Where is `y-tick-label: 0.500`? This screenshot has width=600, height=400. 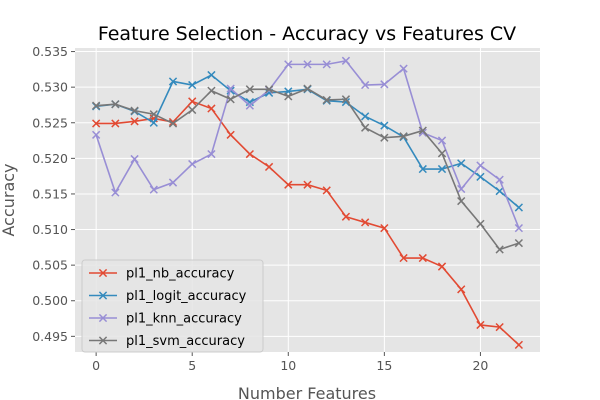
y-tick-label: 0.500 is located at coordinates (50, 300).